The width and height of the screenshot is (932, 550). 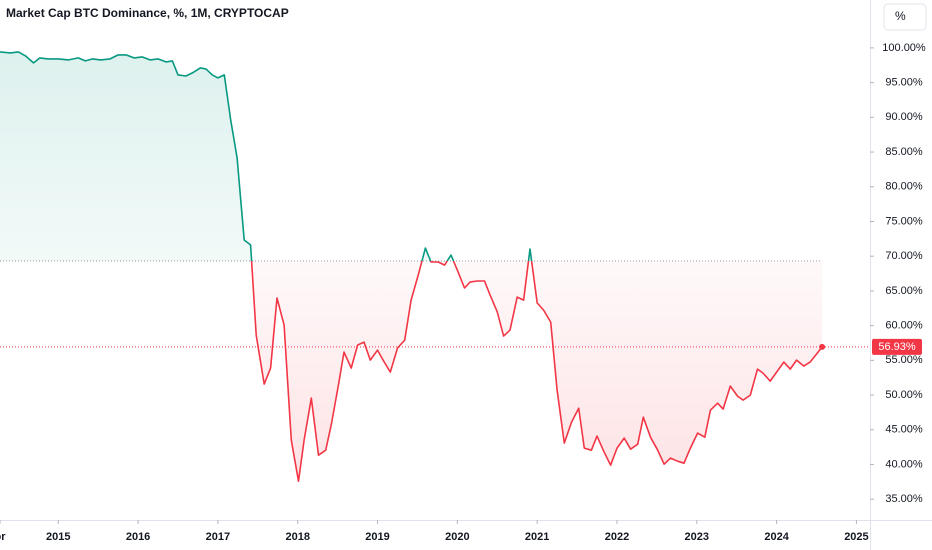 I want to click on last-value-box, so click(x=897, y=346).